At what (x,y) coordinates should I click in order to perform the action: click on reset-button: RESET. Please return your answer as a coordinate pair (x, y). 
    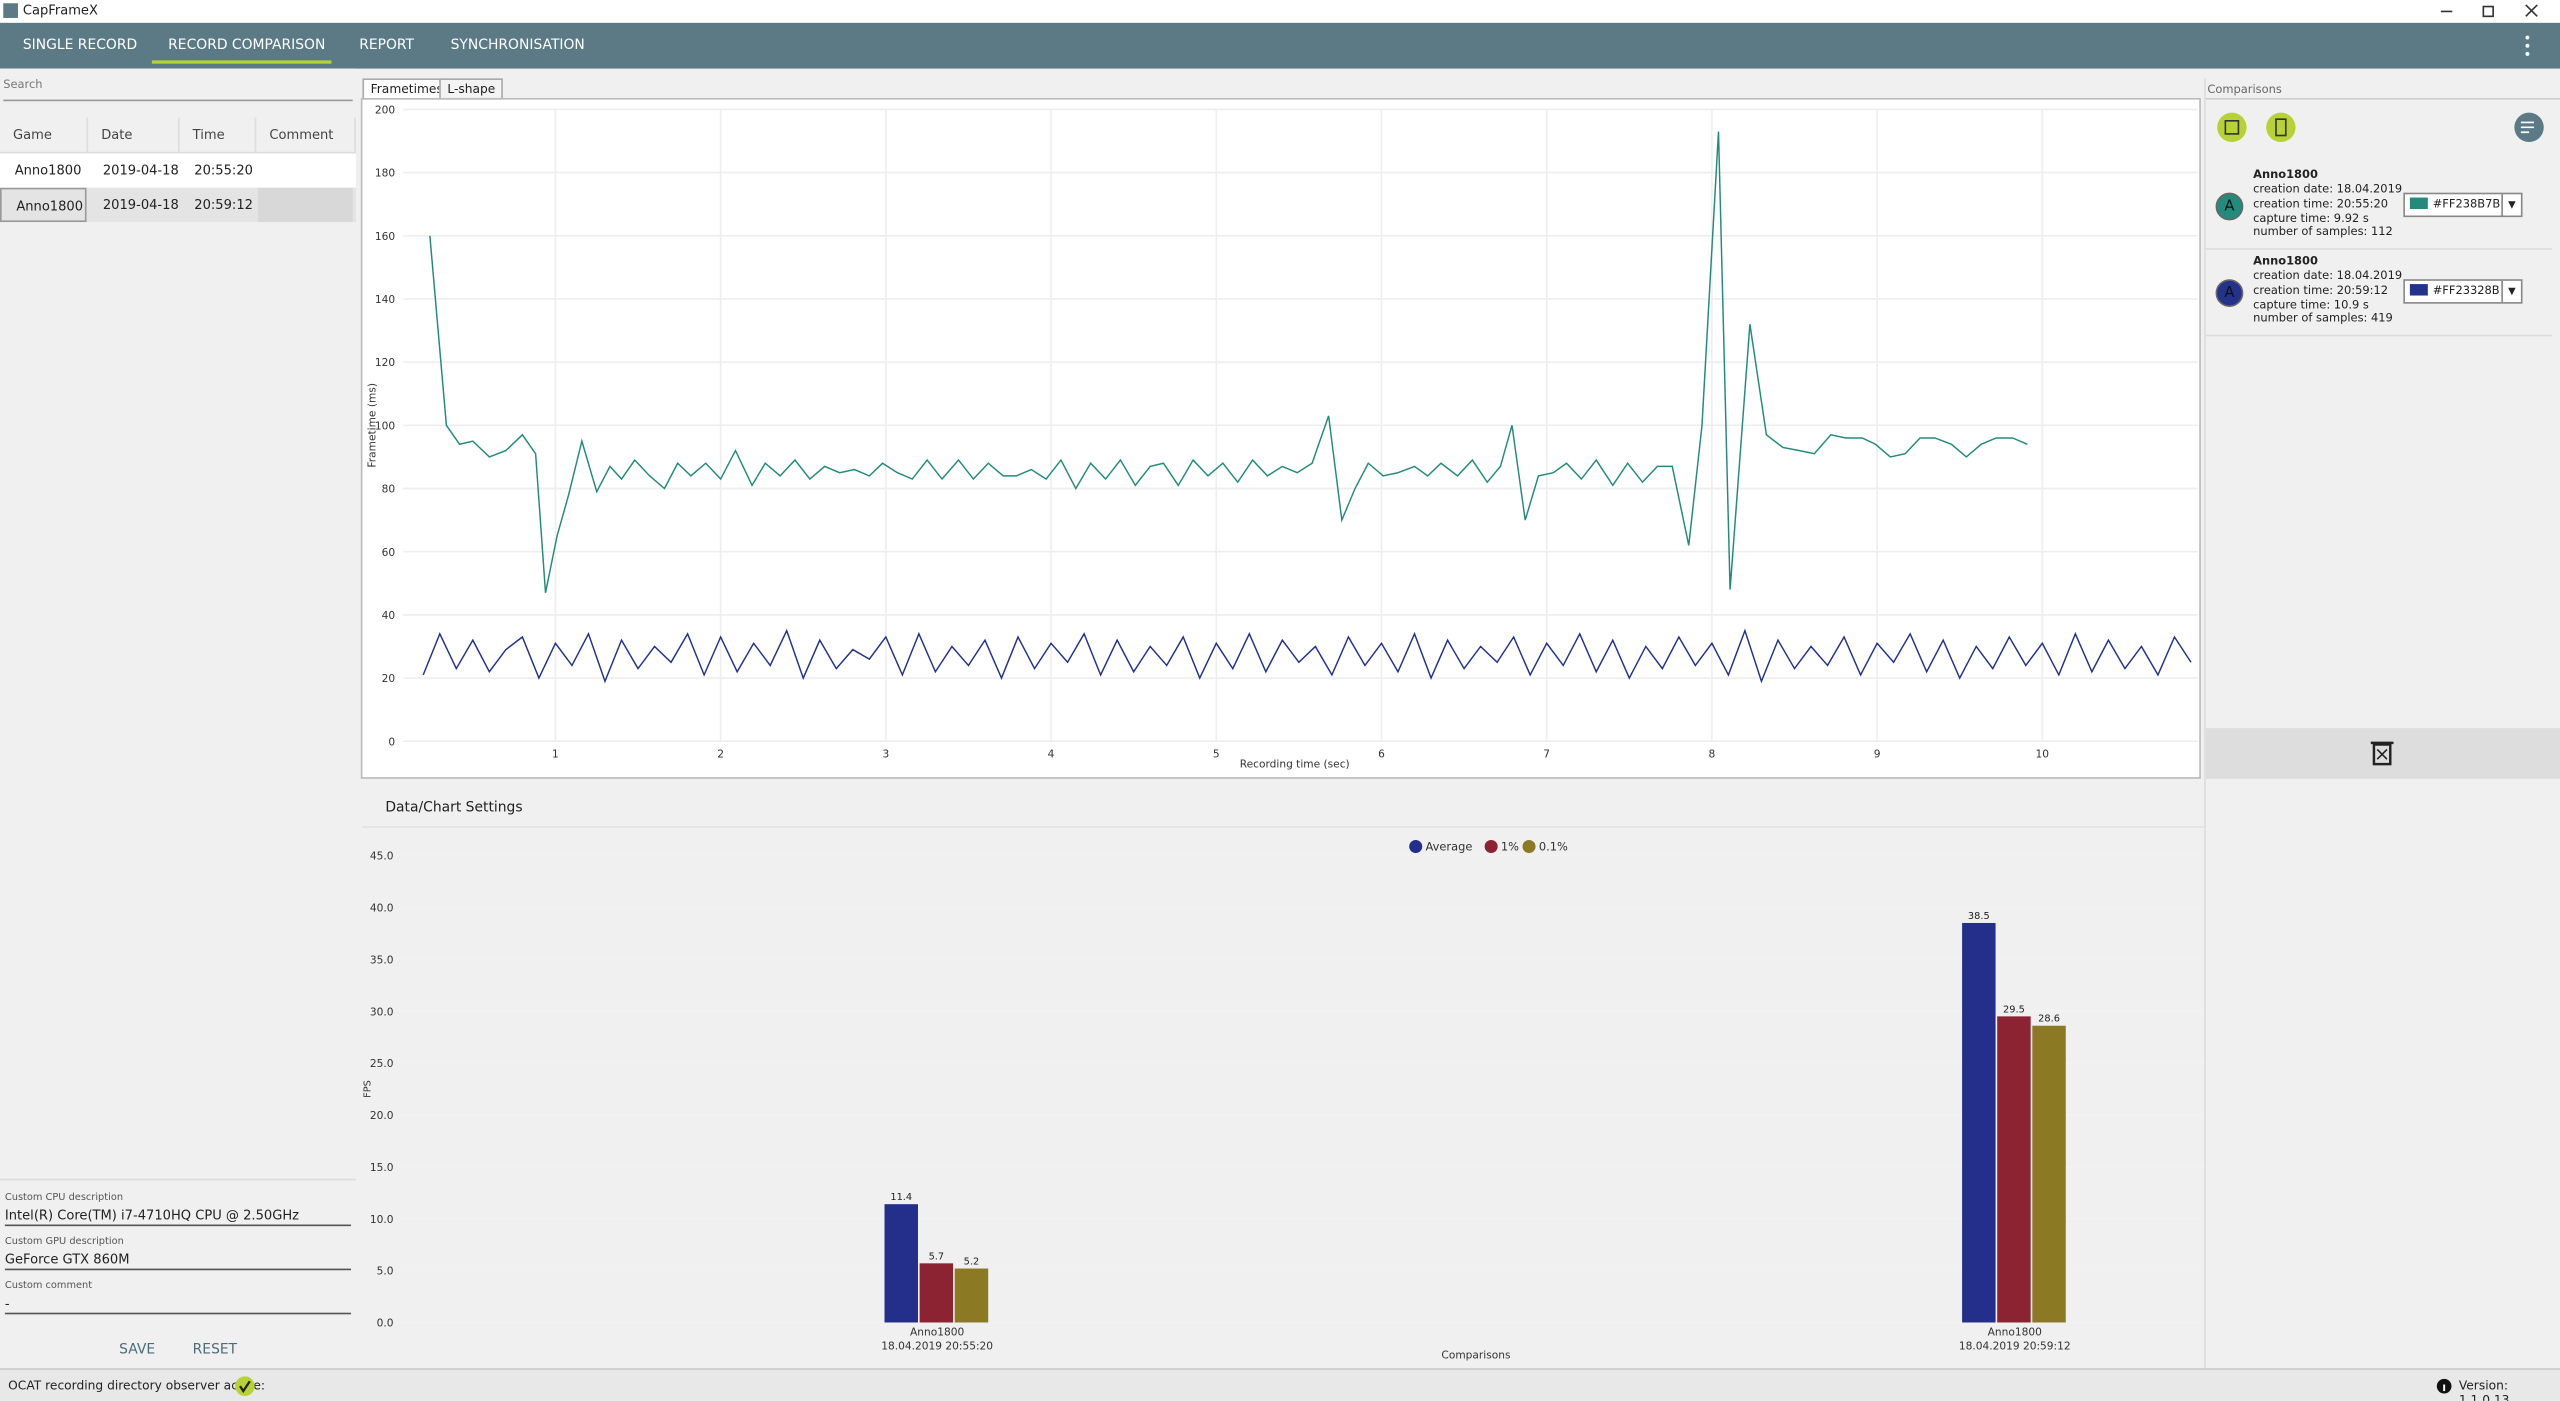
    Looking at the image, I should click on (215, 1350).